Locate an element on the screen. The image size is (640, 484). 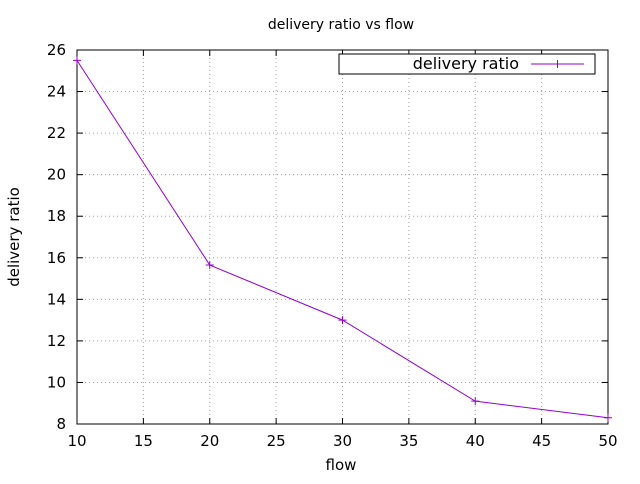
y-tick-label: 20 is located at coordinates (56, 175).